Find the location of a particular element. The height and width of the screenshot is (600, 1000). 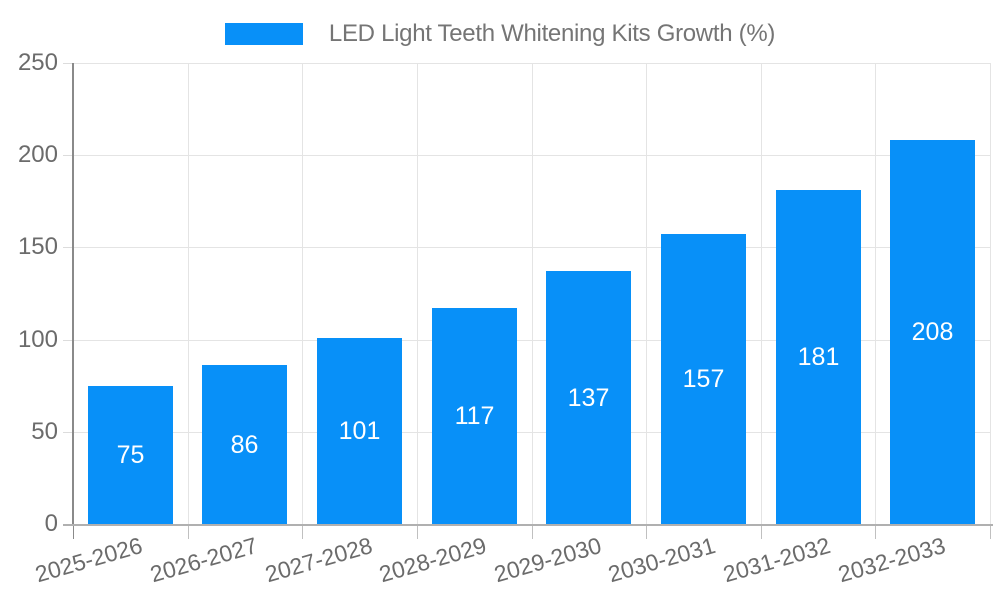

bar-value-label: 137 is located at coordinates (588, 398).